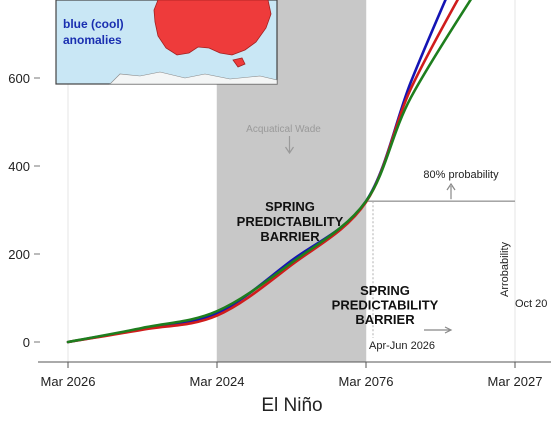 The image size is (551, 431). What do you see at coordinates (239, 62) in the screenshot?
I see `inset-island` at bounding box center [239, 62].